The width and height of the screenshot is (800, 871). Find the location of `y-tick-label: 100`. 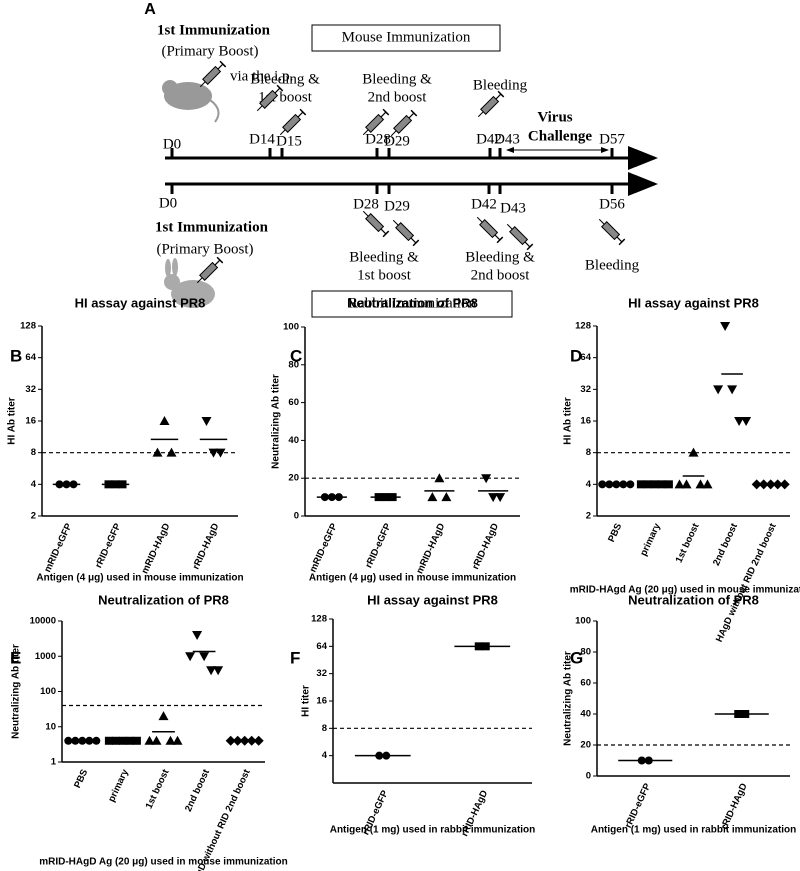

y-tick-label: 100 is located at coordinates (291, 327).